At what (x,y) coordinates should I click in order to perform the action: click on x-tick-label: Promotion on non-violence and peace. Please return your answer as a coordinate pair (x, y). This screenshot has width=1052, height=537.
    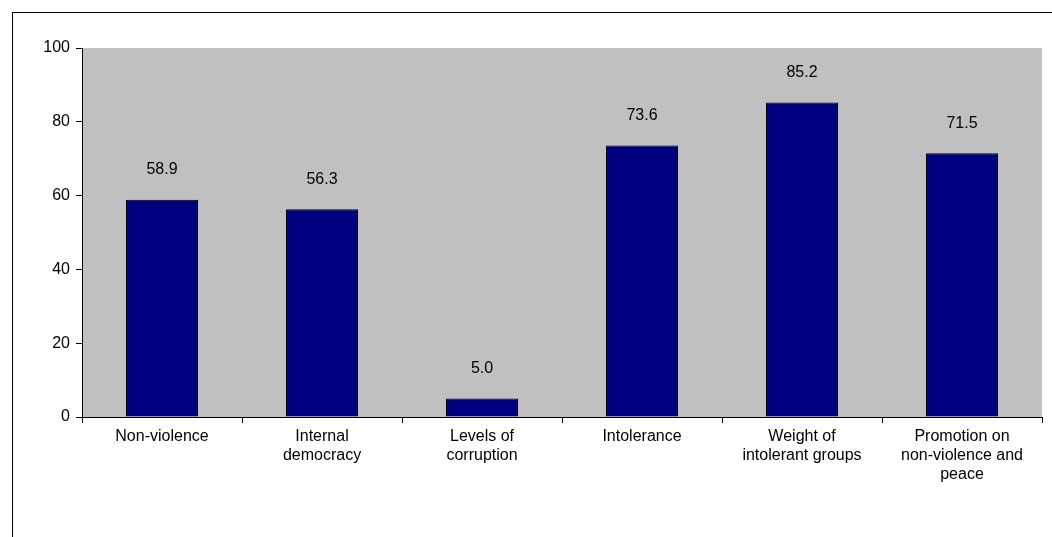
    Looking at the image, I should click on (962, 455).